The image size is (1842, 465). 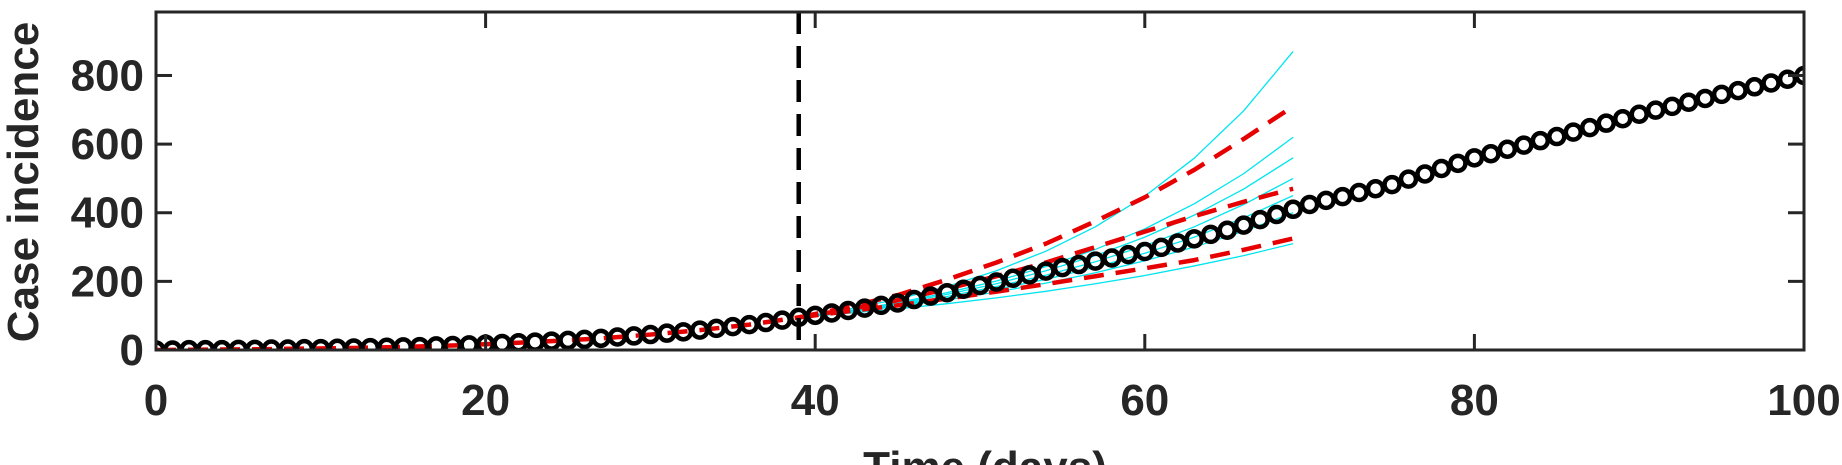 I want to click on x-tick-label: 40, so click(x=815, y=400).